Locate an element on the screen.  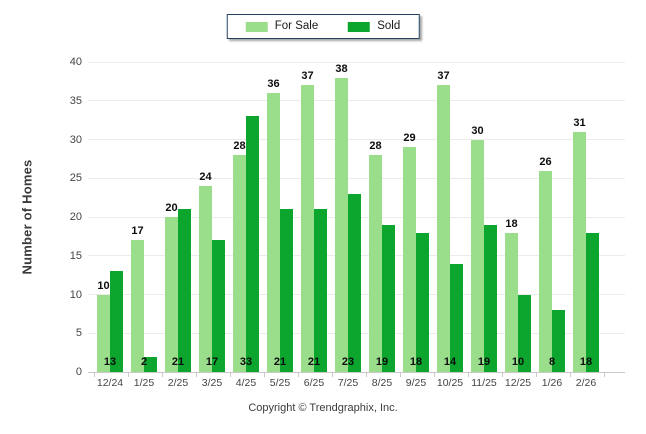
for-sale-value-label: 36 is located at coordinates (273, 84).